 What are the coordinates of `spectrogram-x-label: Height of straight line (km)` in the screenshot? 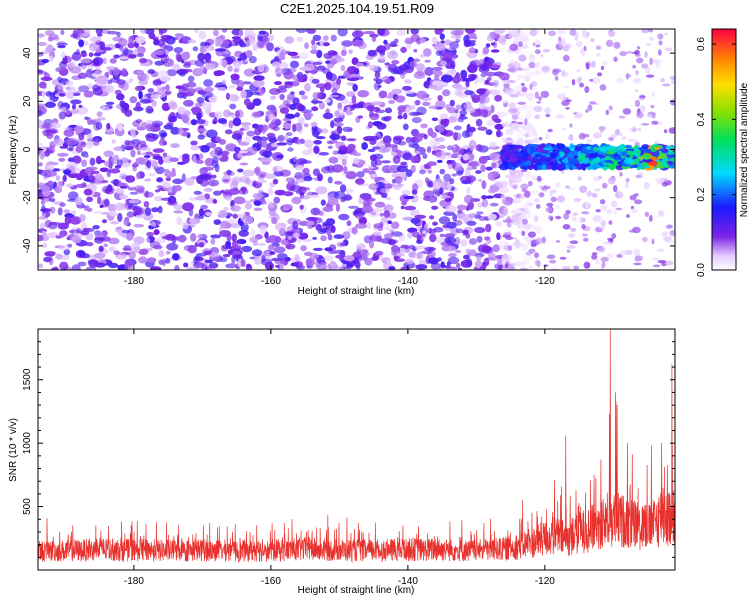 It's located at (356, 291).